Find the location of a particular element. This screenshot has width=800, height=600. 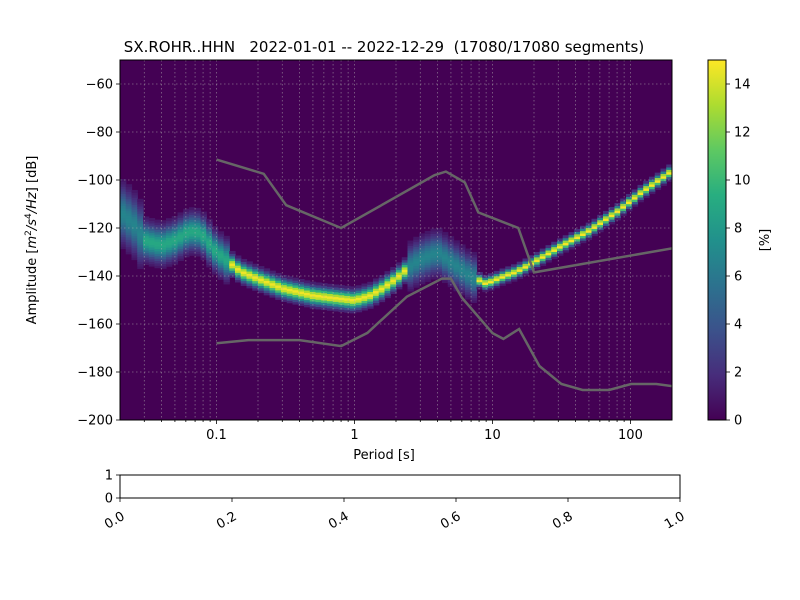

secondary-x-tick-label: 1.0 is located at coordinates (674, 520).